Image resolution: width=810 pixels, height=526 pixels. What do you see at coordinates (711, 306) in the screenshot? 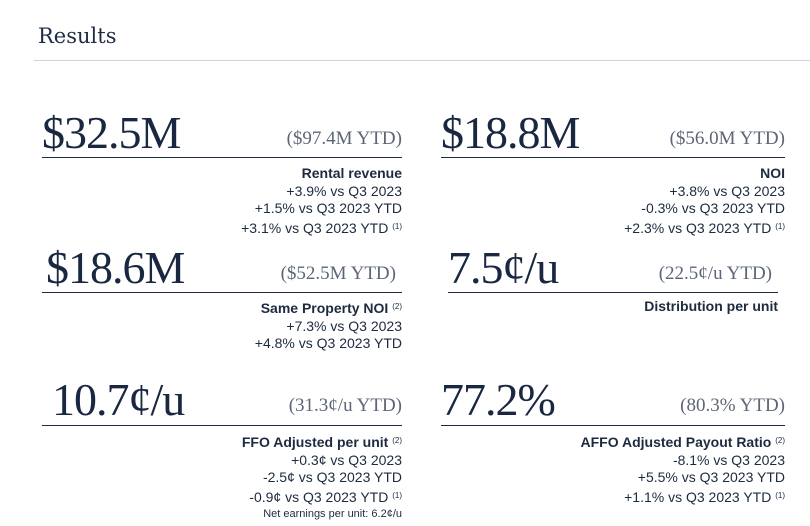
I see `metric-label: Distribution per unit` at bounding box center [711, 306].